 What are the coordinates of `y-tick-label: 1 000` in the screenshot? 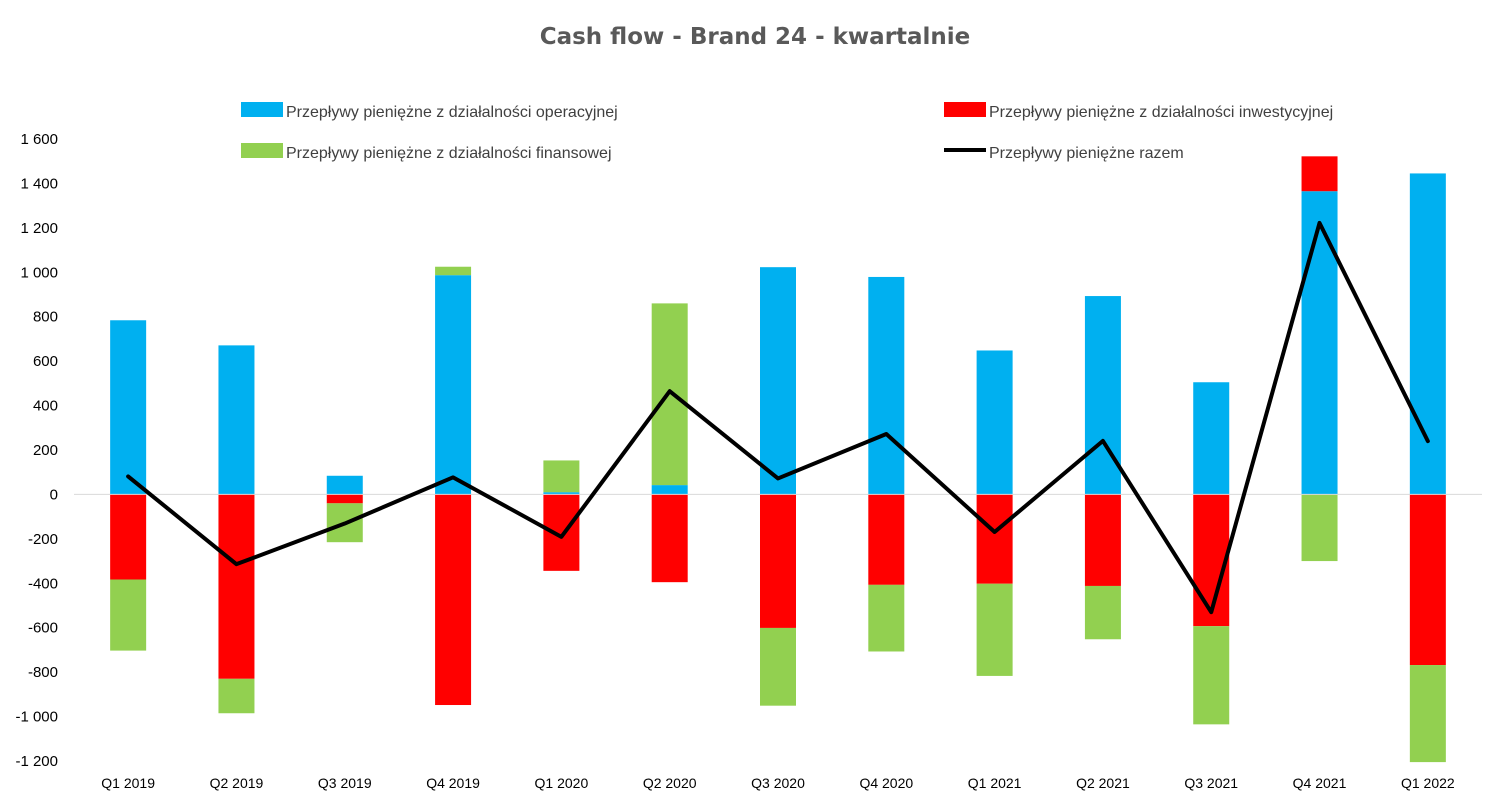 It's located at (39, 272).